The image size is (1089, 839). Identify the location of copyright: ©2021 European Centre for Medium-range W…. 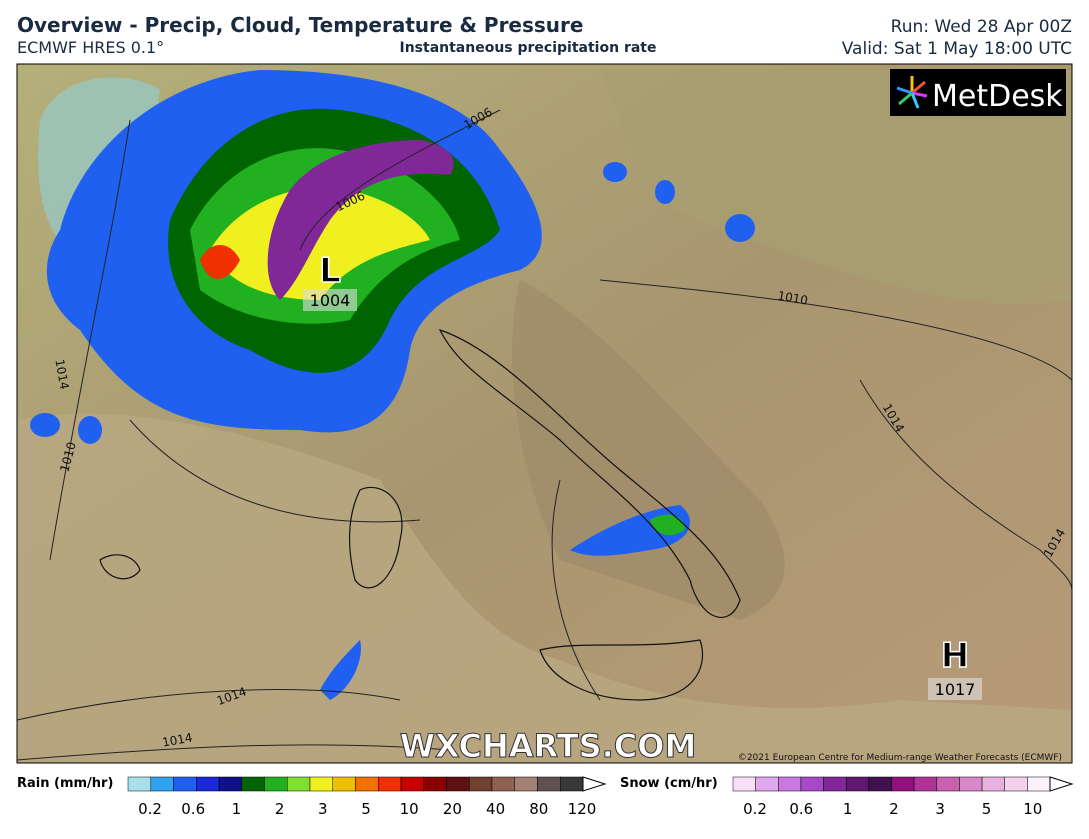
(900, 758).